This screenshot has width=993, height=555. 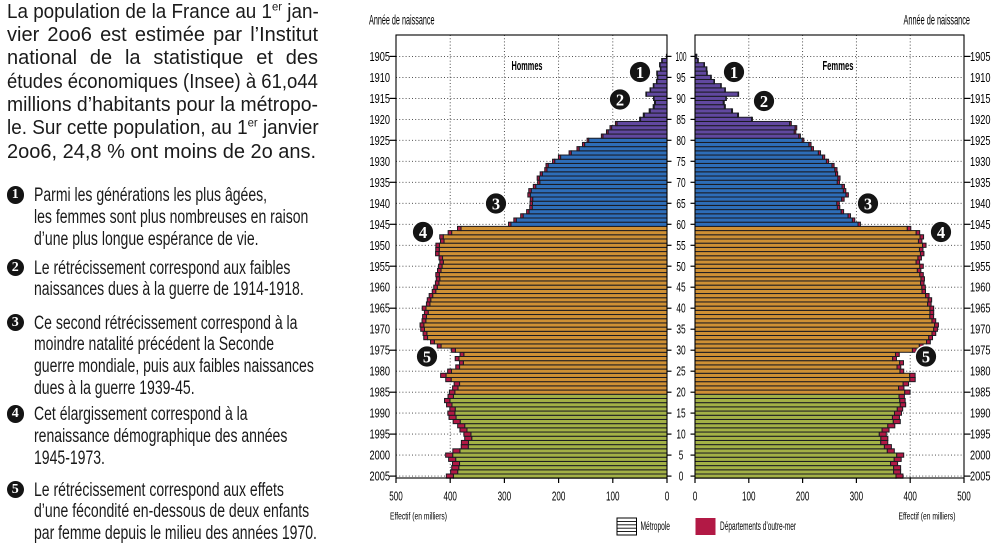 What do you see at coordinates (680, 434) in the screenshot?
I see `svg-text: 10` at bounding box center [680, 434].